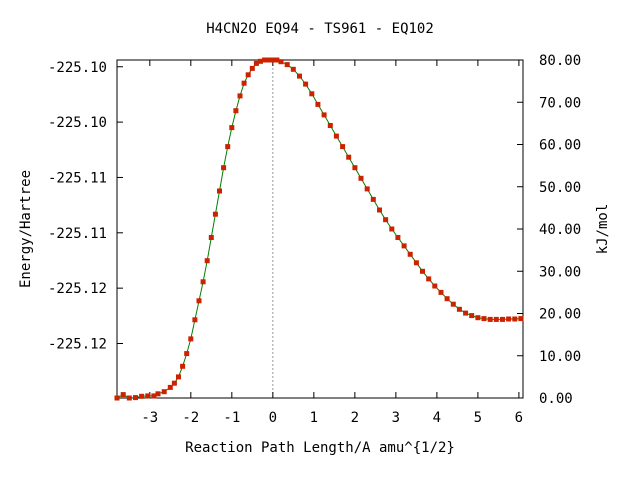 This screenshot has width=640, height=480. I want to click on left-tick-label: -225.12, so click(77, 344).